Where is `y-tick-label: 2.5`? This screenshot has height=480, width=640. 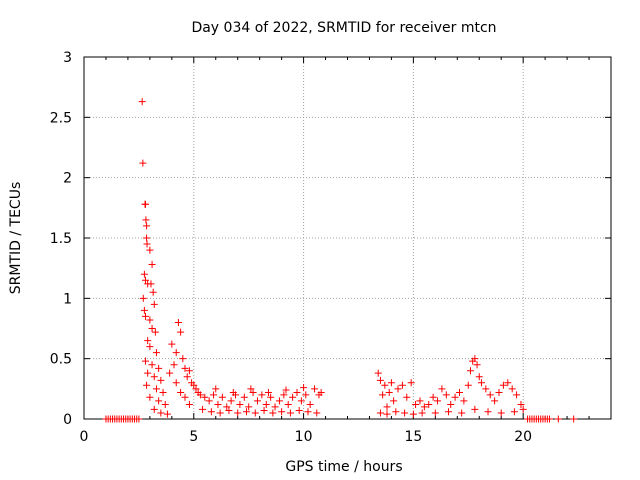
y-tick-label: 2.5 is located at coordinates (61, 118).